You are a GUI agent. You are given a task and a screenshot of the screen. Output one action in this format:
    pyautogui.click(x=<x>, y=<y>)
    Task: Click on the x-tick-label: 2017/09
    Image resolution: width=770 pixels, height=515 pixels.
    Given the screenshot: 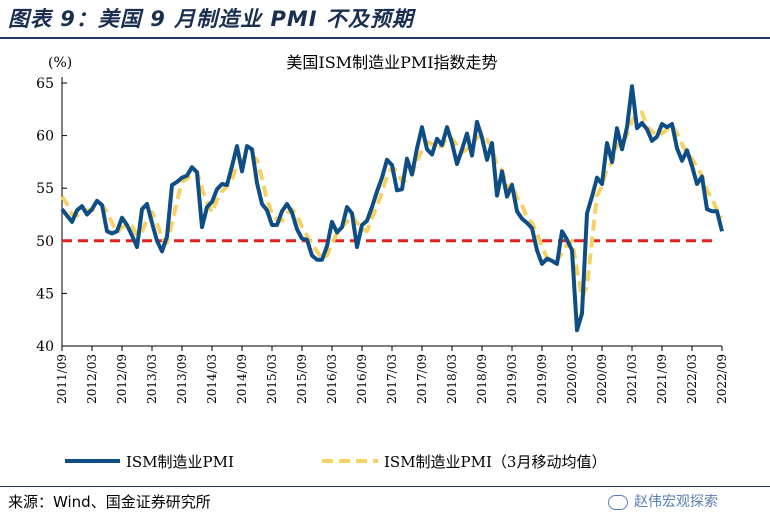 What is the action you would take?
    pyautogui.click(x=422, y=379)
    